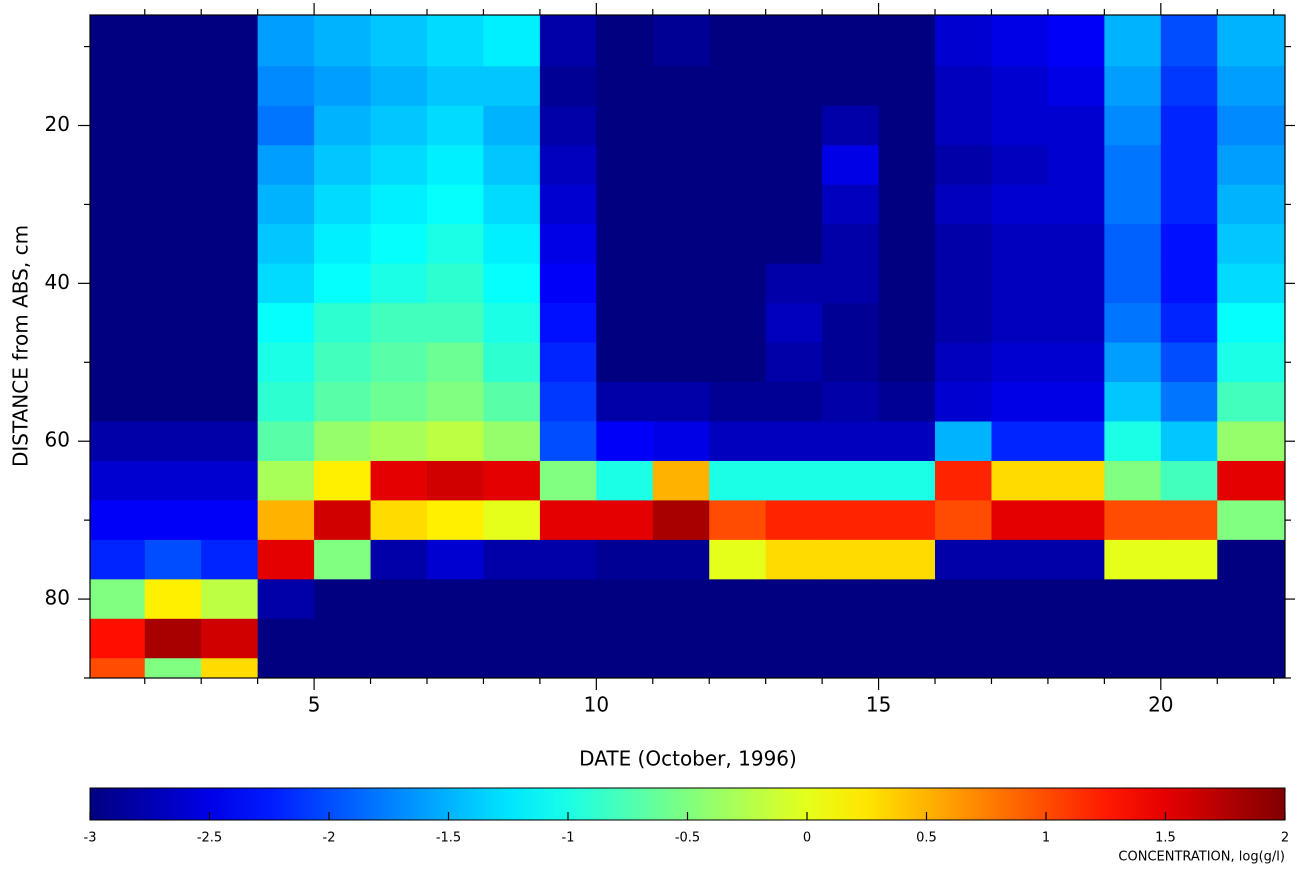 This screenshot has height=869, width=1299. I want to click on colorbar-tick-label: -1.5, so click(448, 838).